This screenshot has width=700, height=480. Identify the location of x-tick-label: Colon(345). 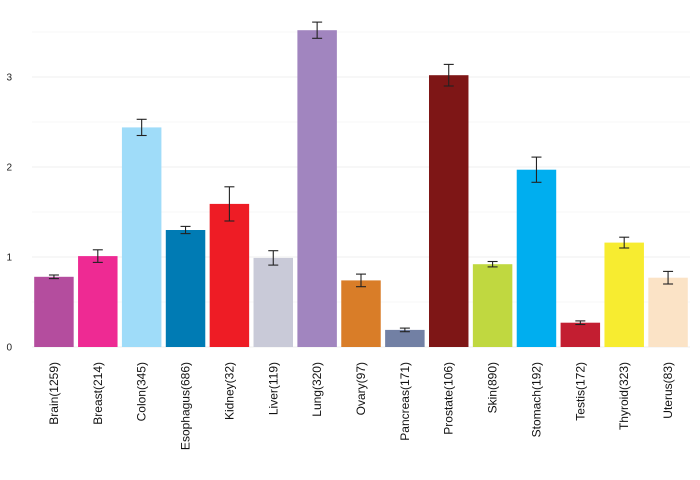
(142, 391).